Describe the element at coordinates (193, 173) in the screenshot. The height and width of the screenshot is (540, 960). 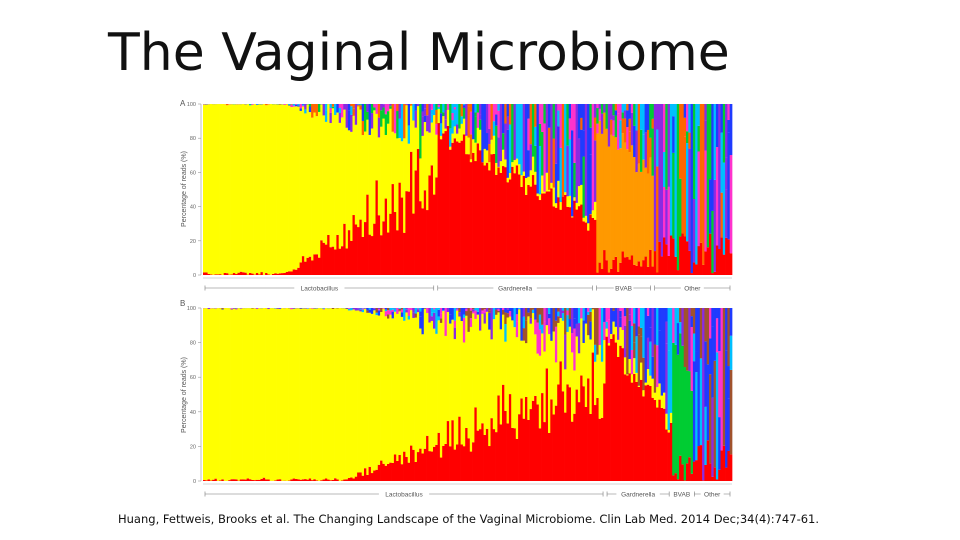
I see `y-tick-label: 60` at that location.